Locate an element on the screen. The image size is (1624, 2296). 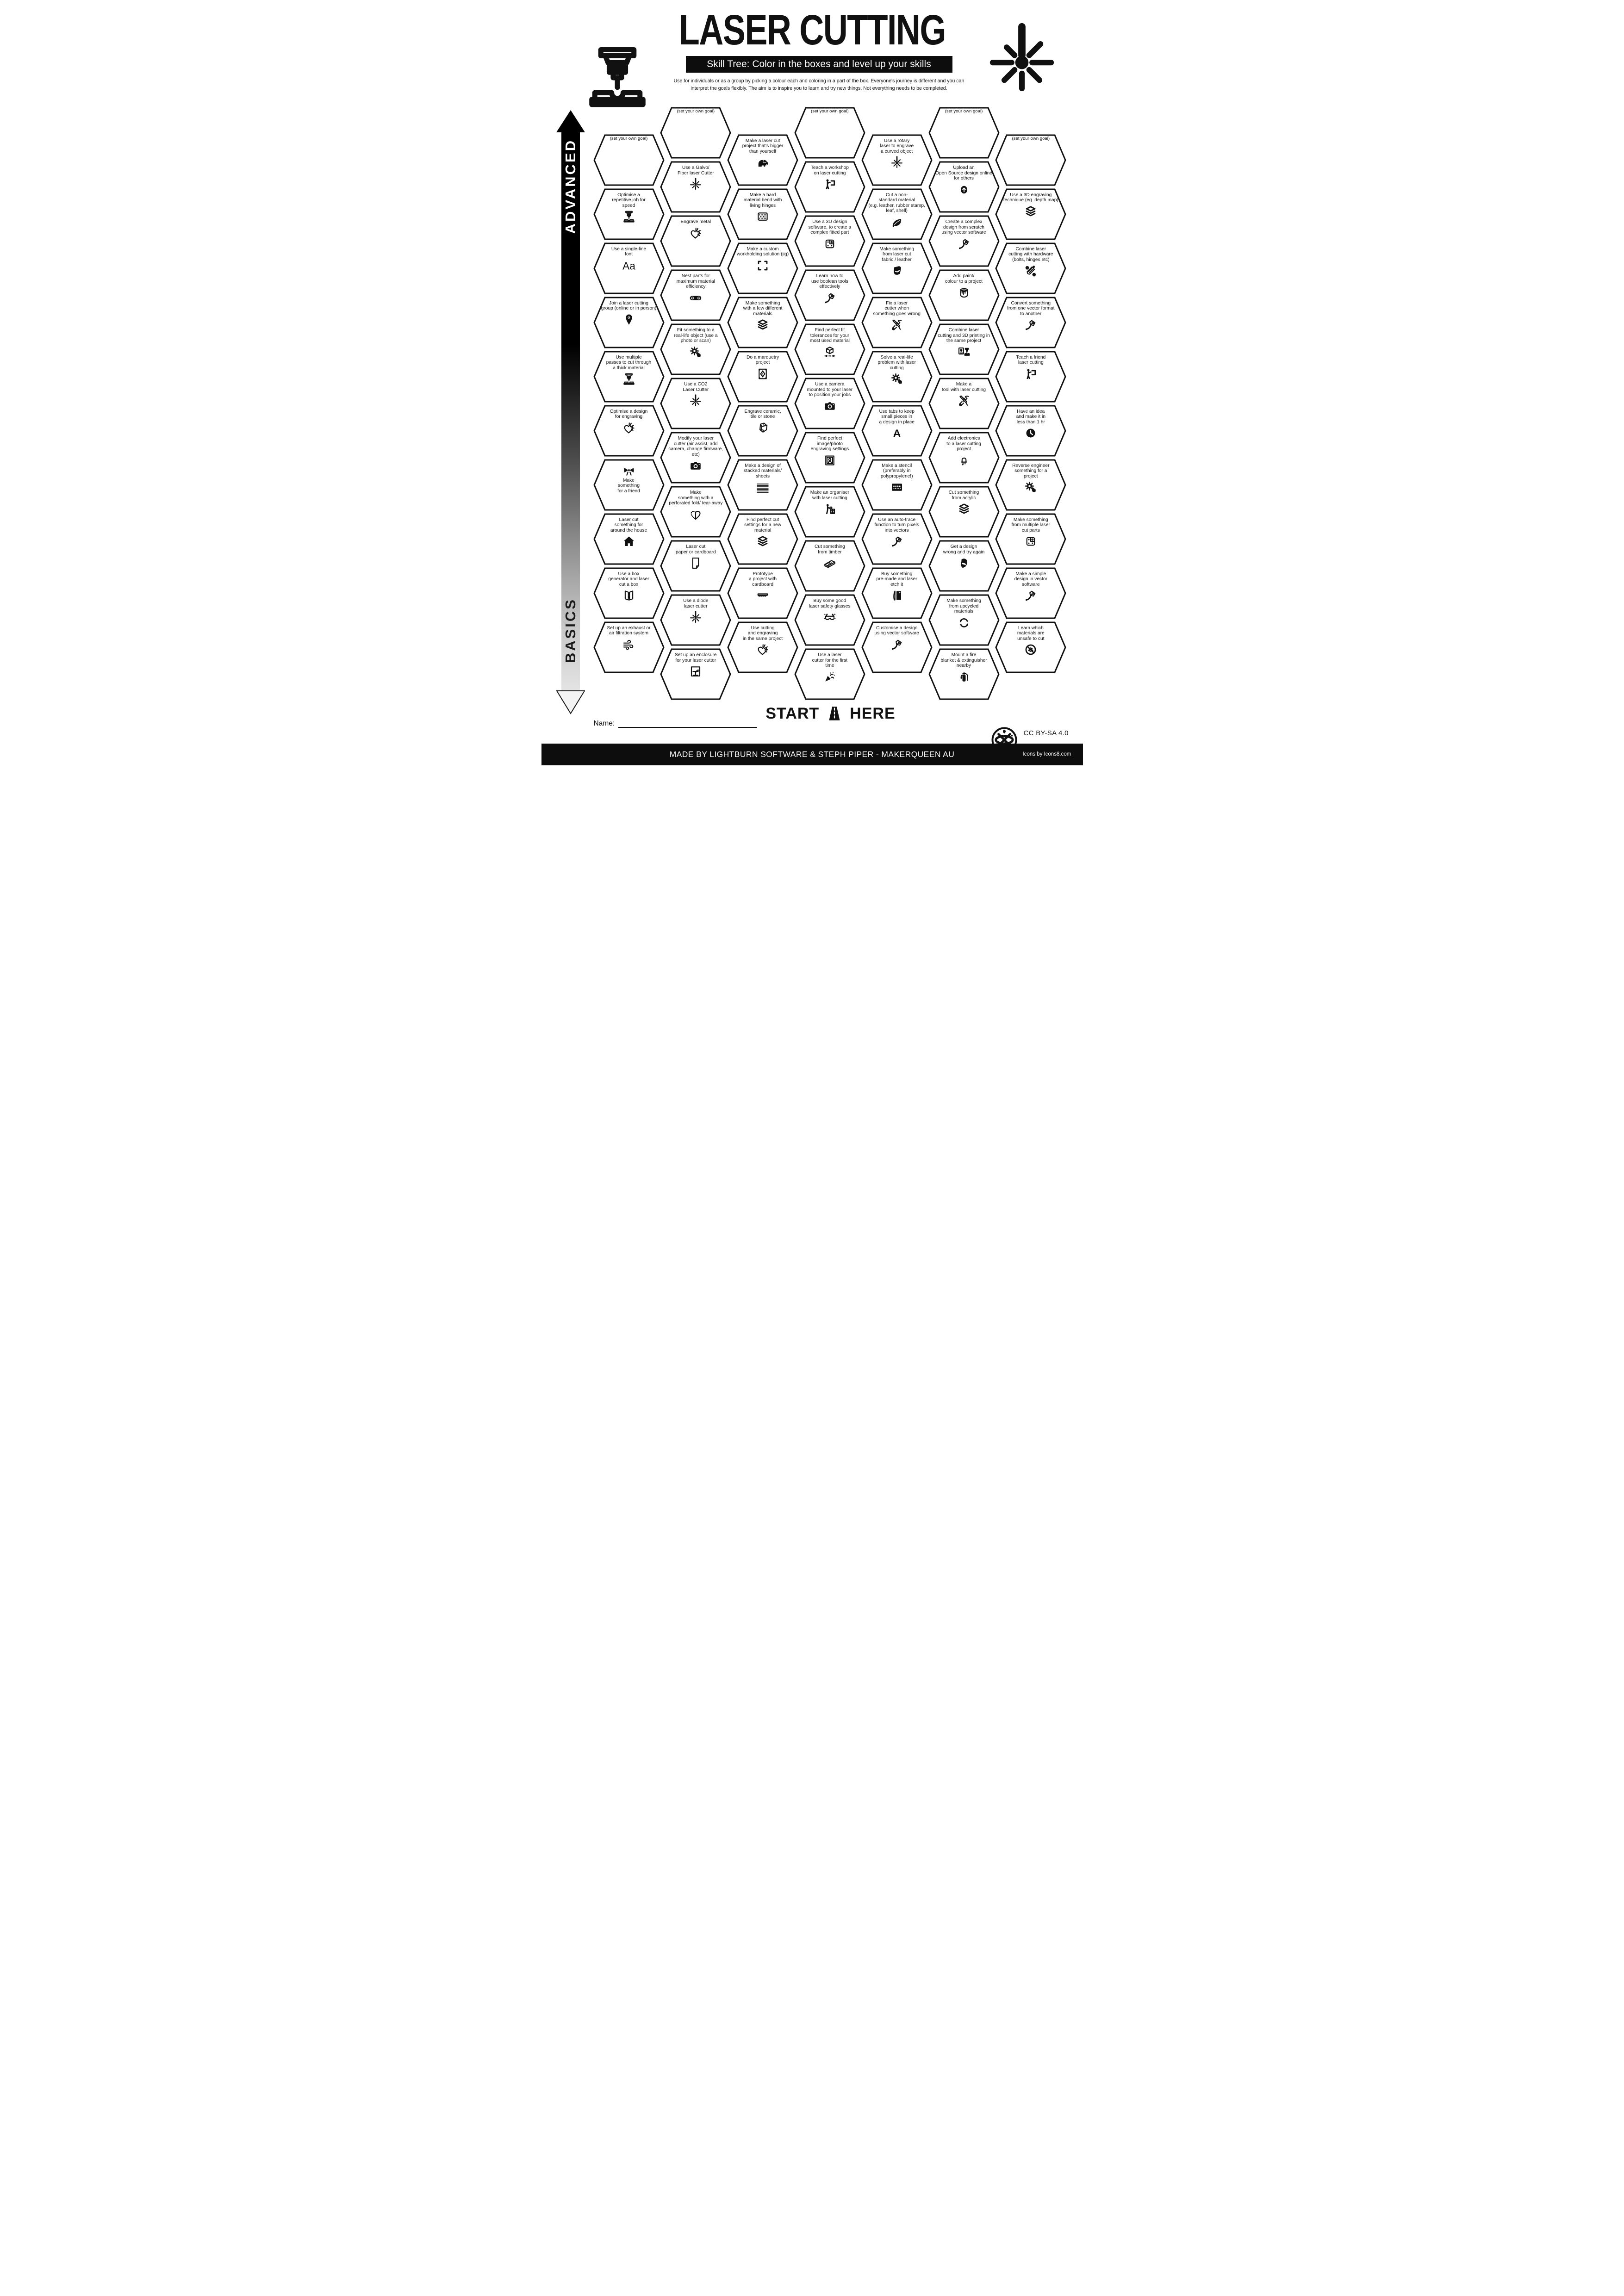
nest-belt-icon is located at coordinates (695, 298).